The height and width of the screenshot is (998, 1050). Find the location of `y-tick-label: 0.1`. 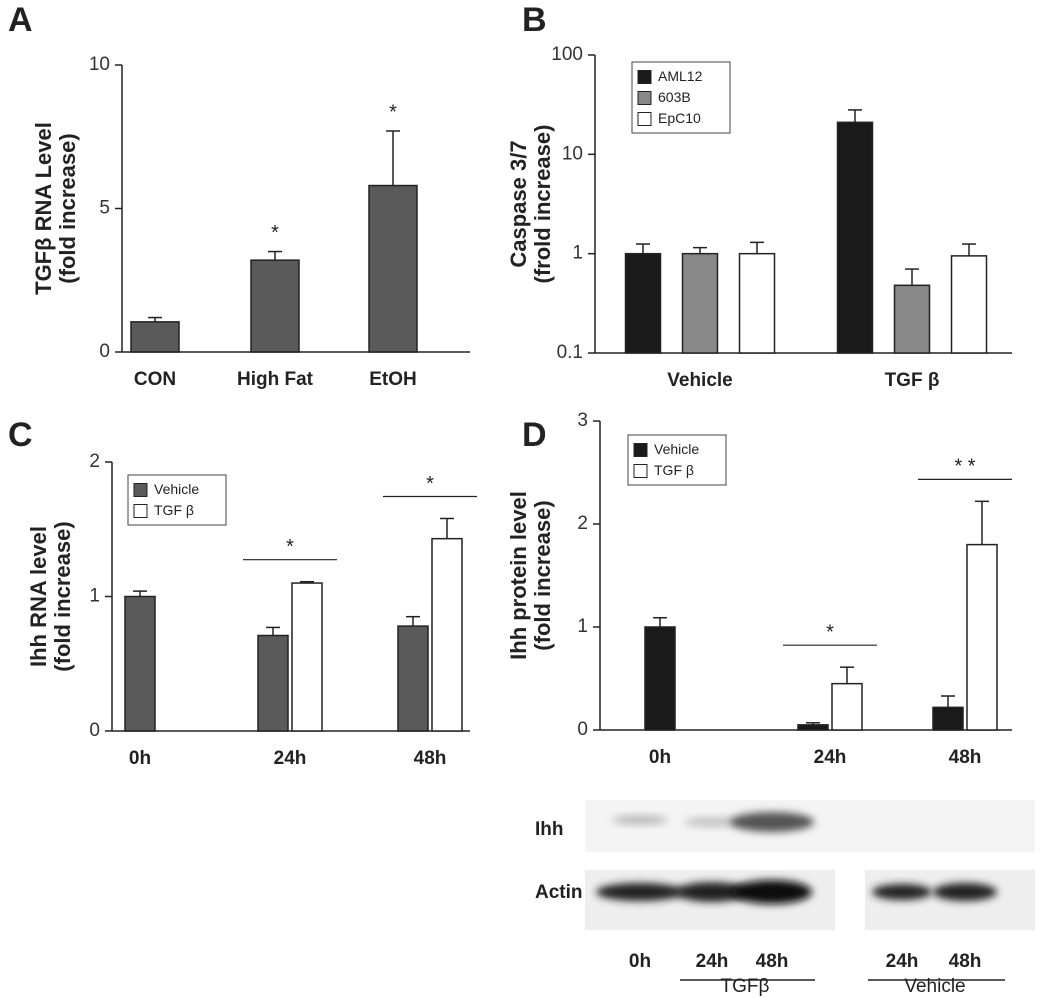

y-tick-label: 0.1 is located at coordinates (570, 352).